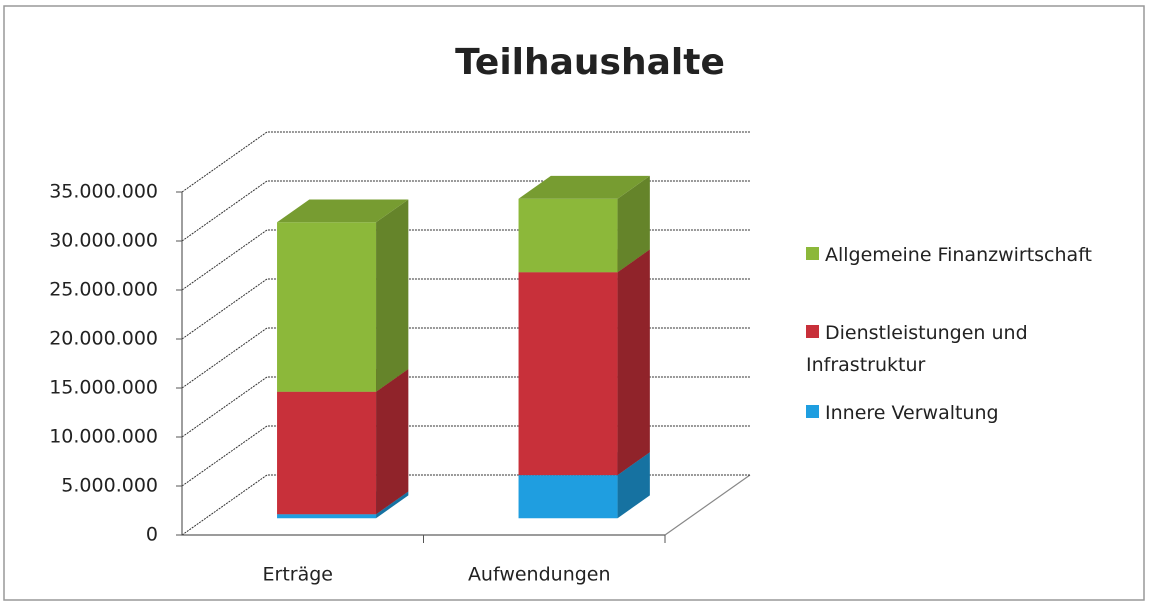 This screenshot has height=602, width=1149. What do you see at coordinates (539, 575) in the screenshot?
I see `x-tick-label: Aufwendungen` at bounding box center [539, 575].